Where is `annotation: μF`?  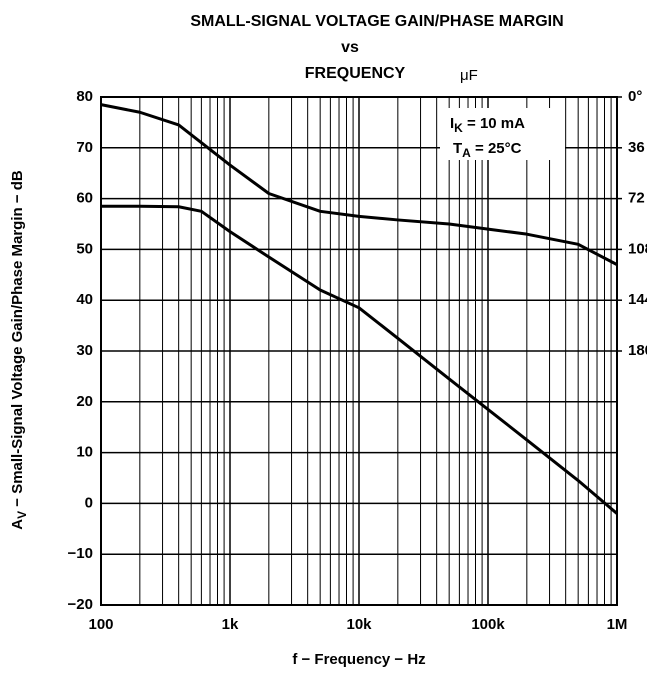 annotation: μF is located at coordinates (469, 75).